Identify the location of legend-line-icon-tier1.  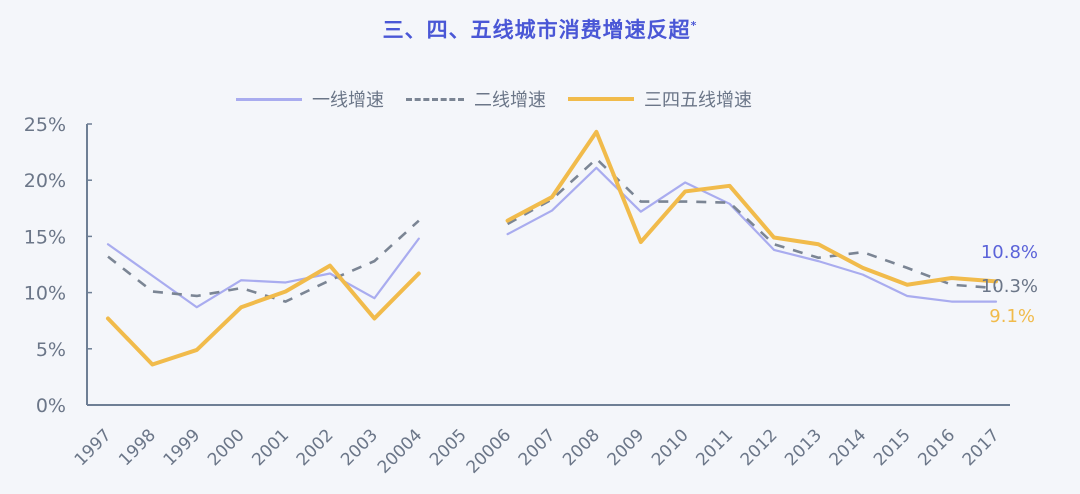
(269, 99).